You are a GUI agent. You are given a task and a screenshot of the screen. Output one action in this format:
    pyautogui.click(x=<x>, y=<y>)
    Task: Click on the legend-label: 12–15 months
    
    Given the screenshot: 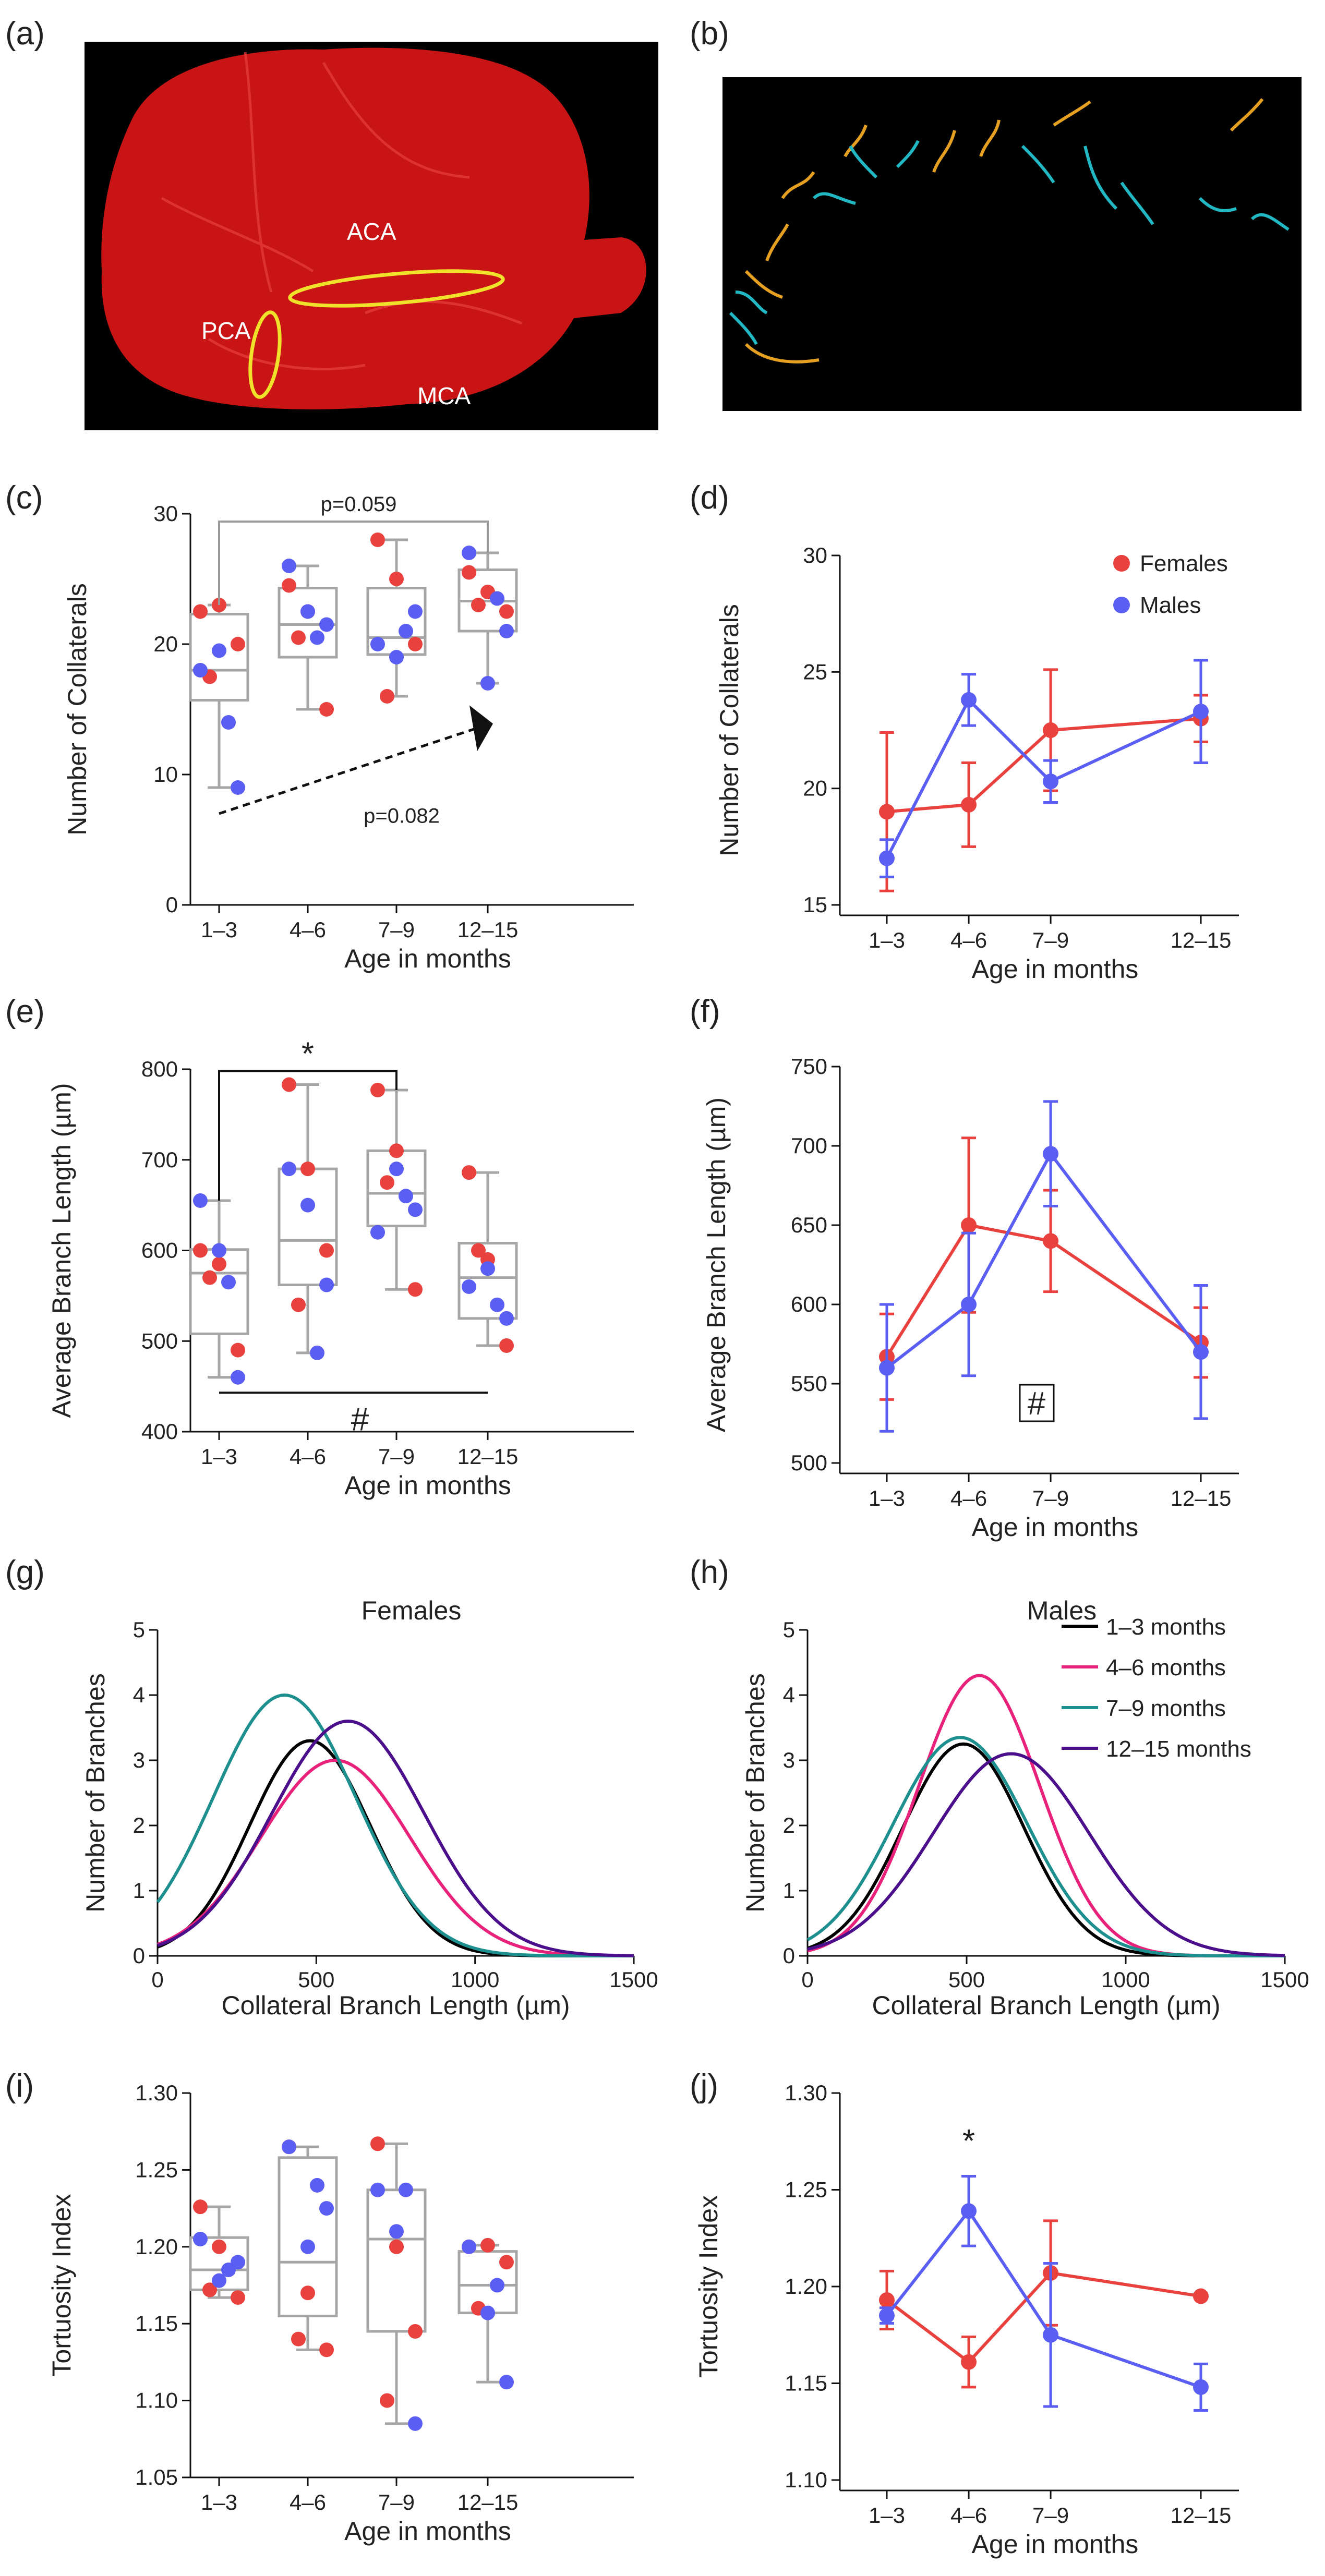 What is the action you would take?
    pyautogui.click(x=1178, y=1749)
    